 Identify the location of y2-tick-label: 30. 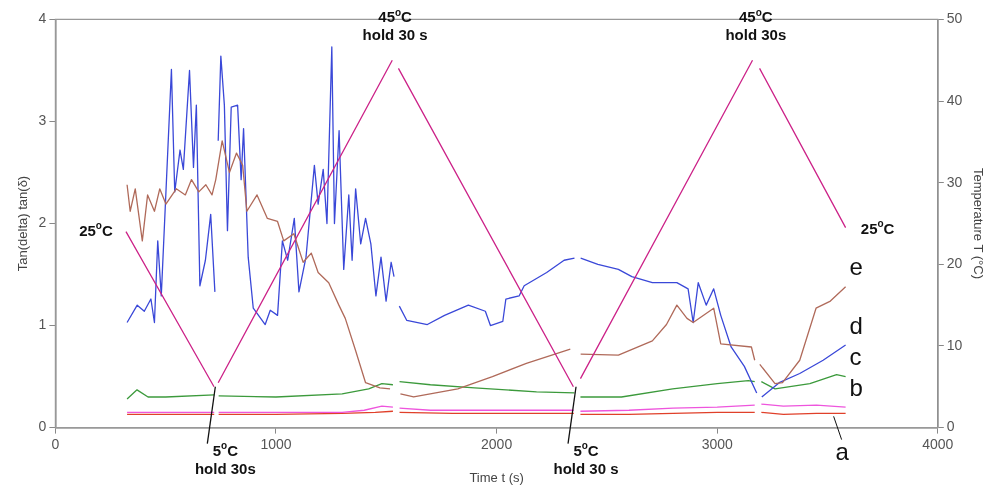
(954, 181).